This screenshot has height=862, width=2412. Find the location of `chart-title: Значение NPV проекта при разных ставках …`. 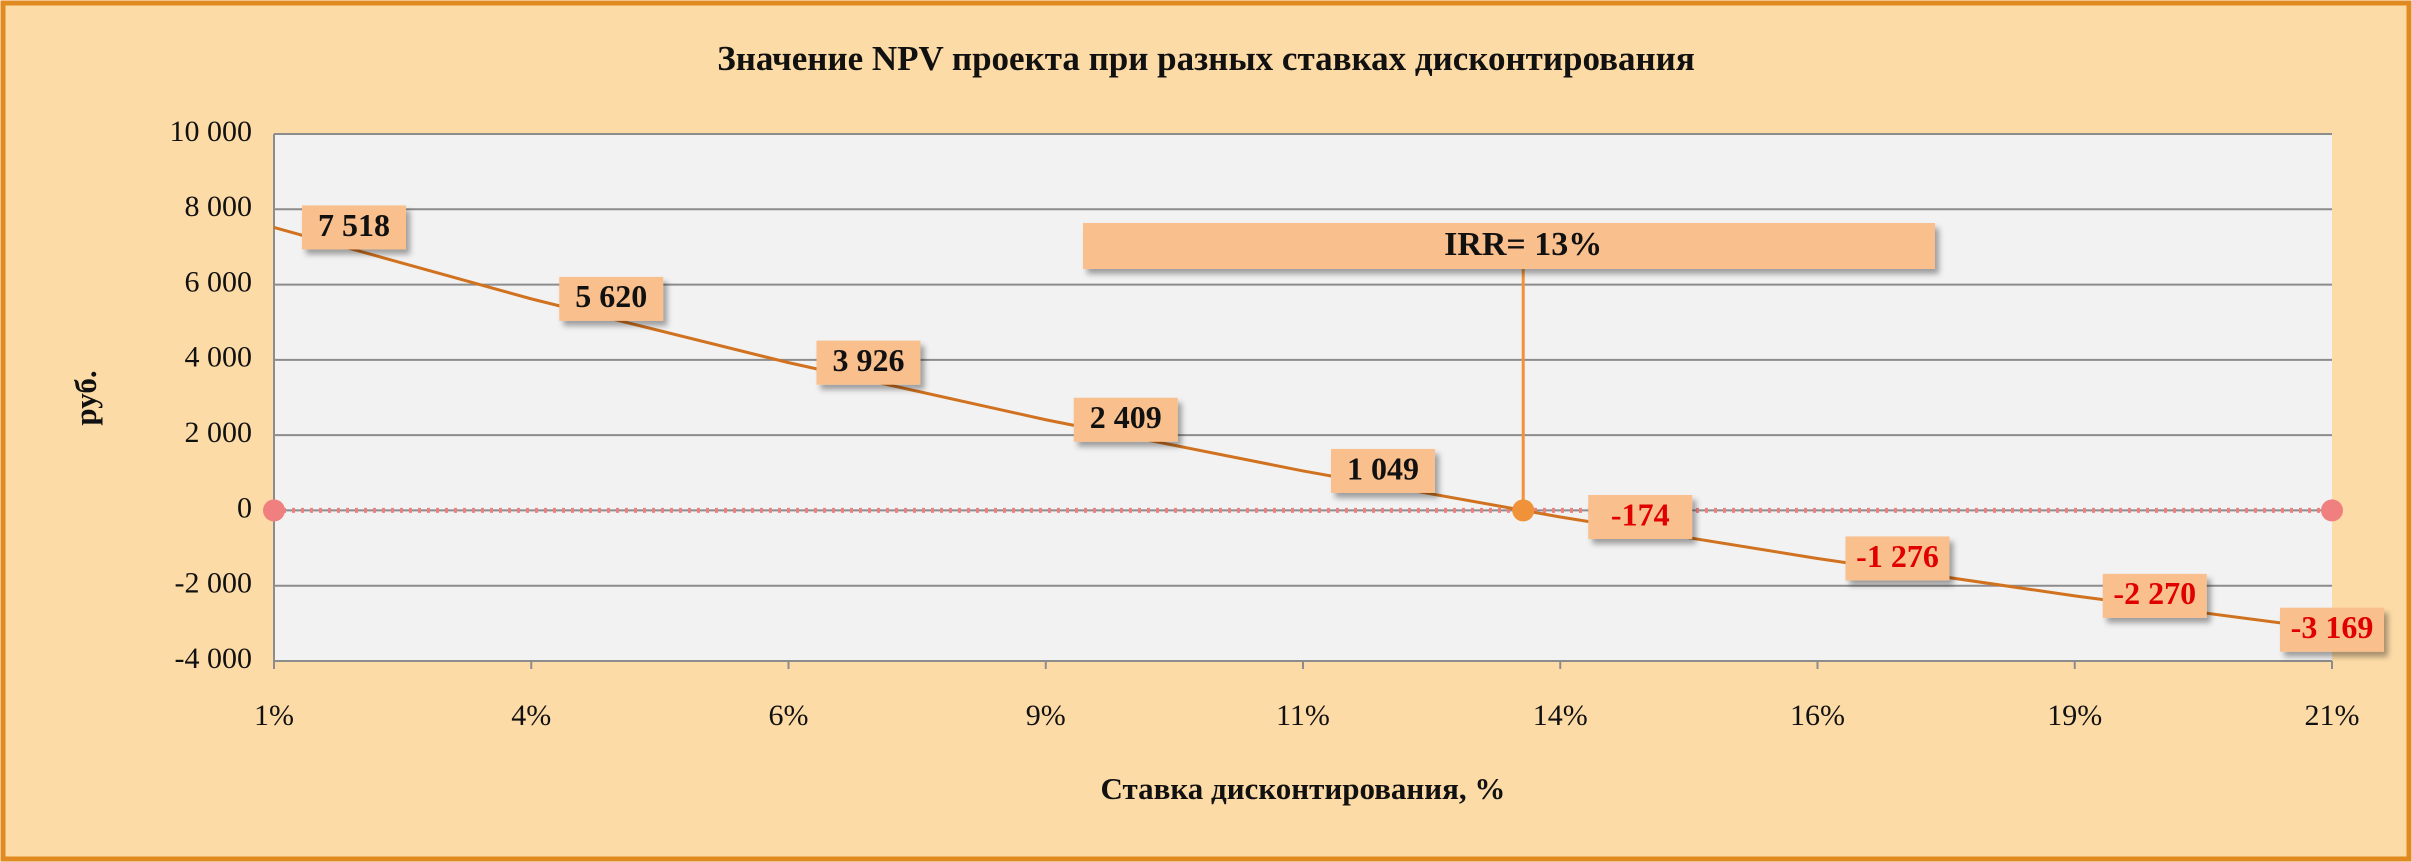

chart-title: Значение NPV проекта при разных ставках … is located at coordinates (1206, 58).